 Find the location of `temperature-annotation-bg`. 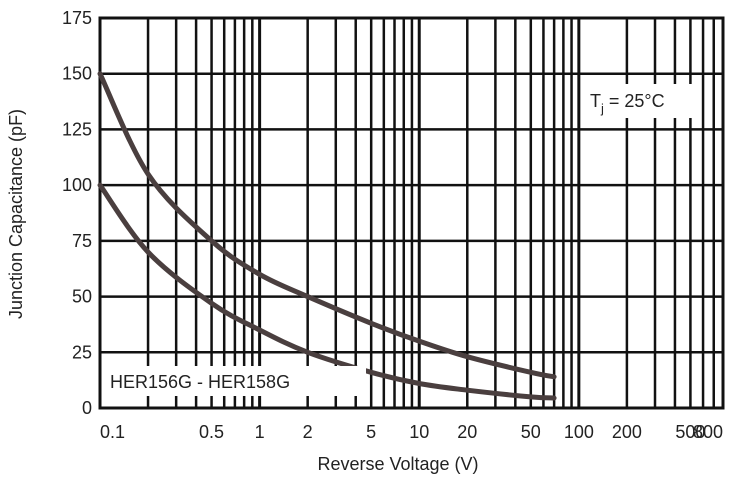

temperature-annotation-bg is located at coordinates (641, 101).